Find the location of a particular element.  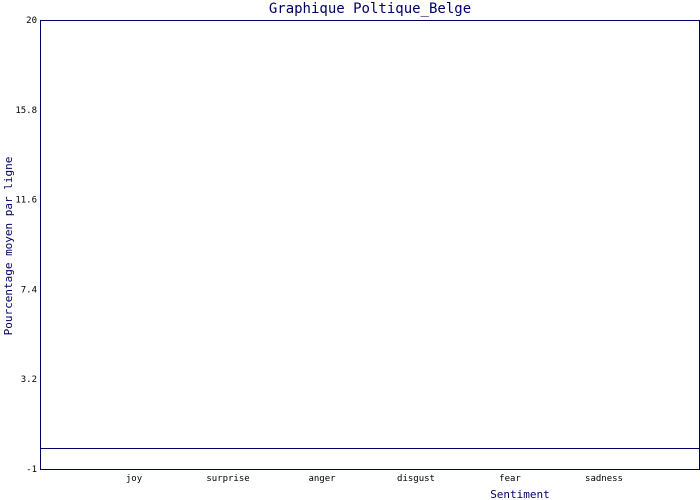

y-tick-label: 7.4 is located at coordinates (29, 290).